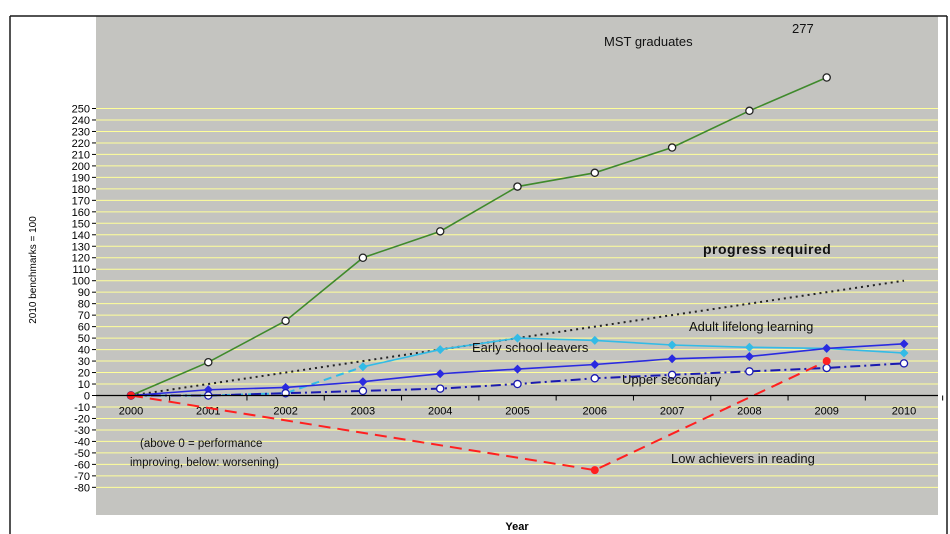 The width and height of the screenshot is (950, 534). What do you see at coordinates (440, 412) in the screenshot?
I see `x-tick-label: 2004` at bounding box center [440, 412].